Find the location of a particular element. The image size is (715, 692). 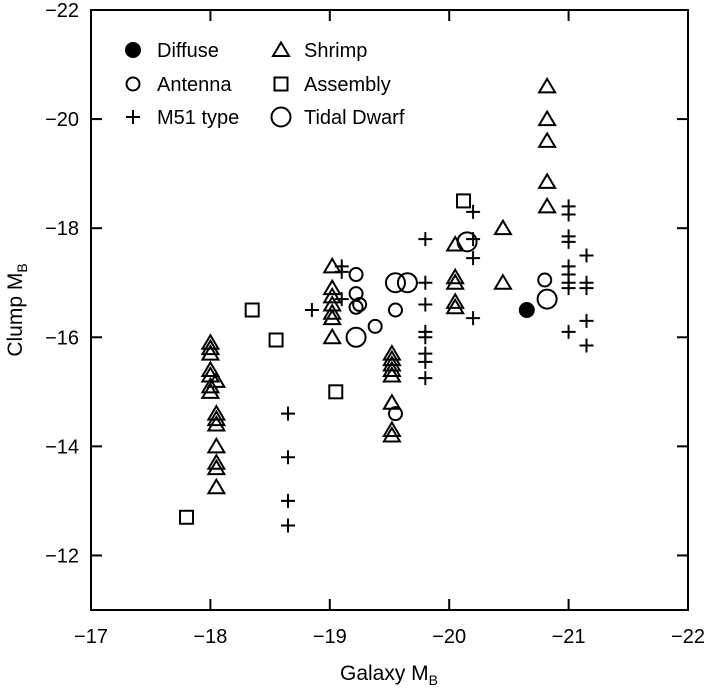

legend-marker-antenna is located at coordinates (133, 84).